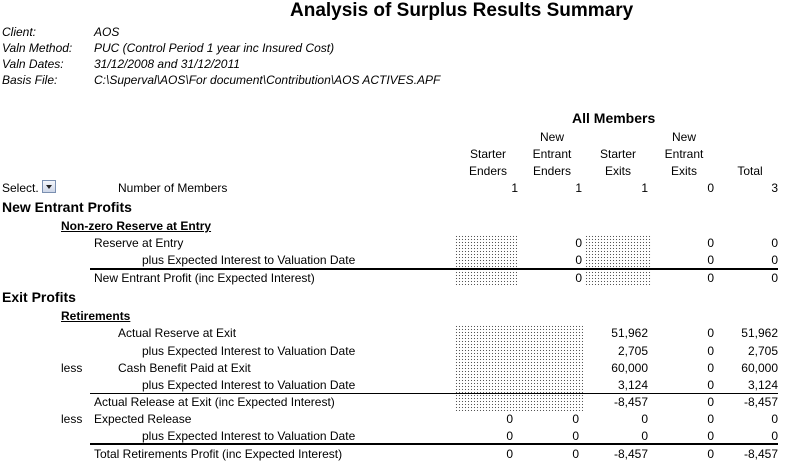  Describe the element at coordinates (514, 188) in the screenshot. I see `members-value-starter-enders: 1` at that location.